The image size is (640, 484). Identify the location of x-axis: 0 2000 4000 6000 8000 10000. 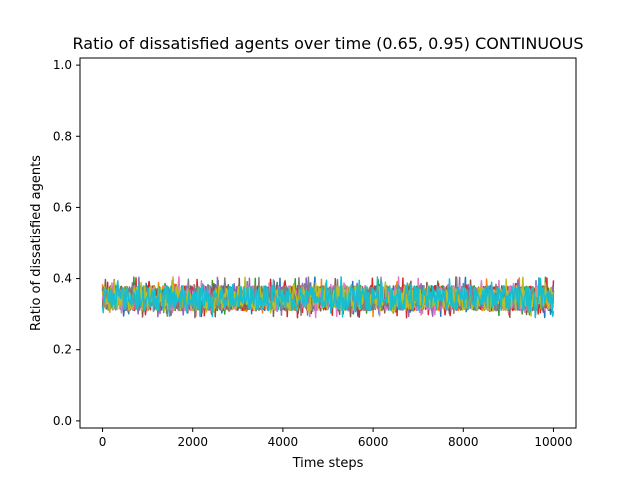
(336, 438).